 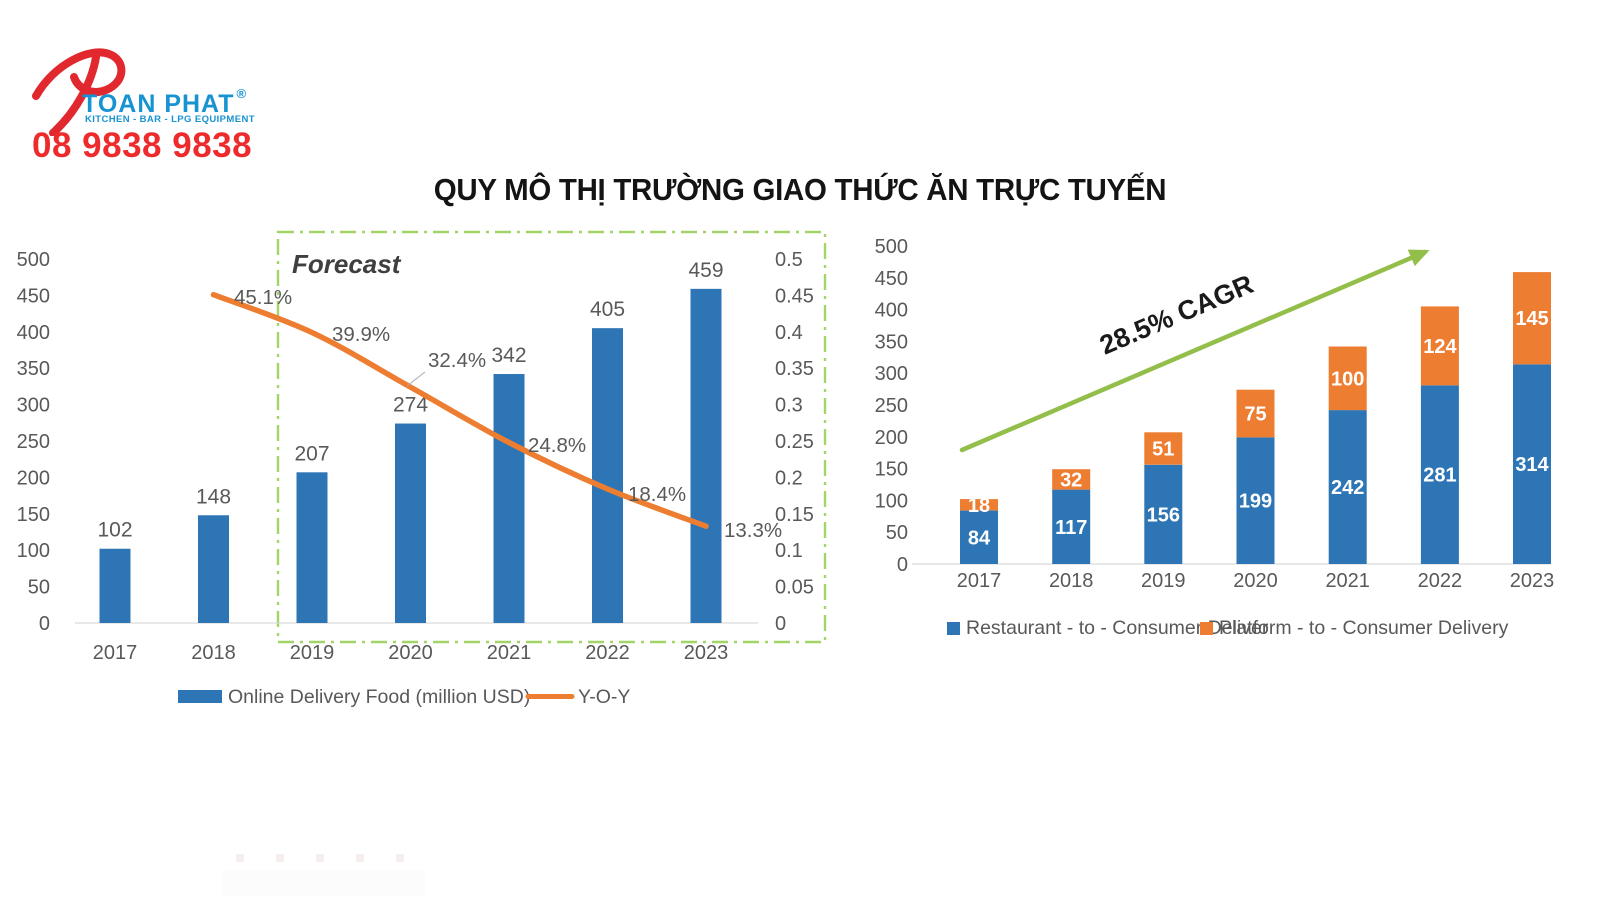 I want to click on forecast-label: Forecast, so click(x=347, y=264).